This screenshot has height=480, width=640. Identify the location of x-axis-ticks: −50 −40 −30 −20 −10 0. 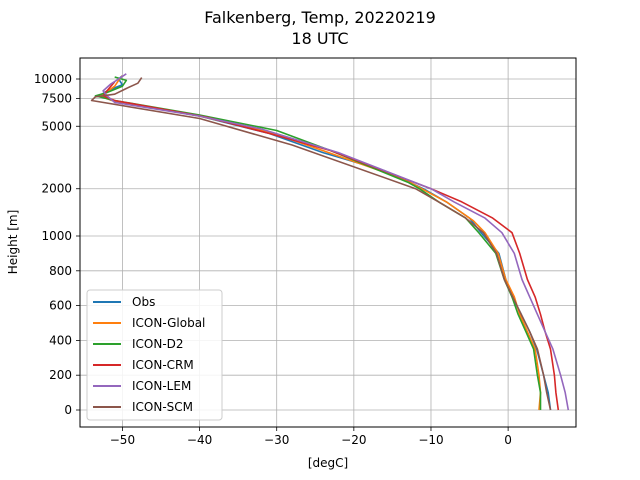
(311, 437).